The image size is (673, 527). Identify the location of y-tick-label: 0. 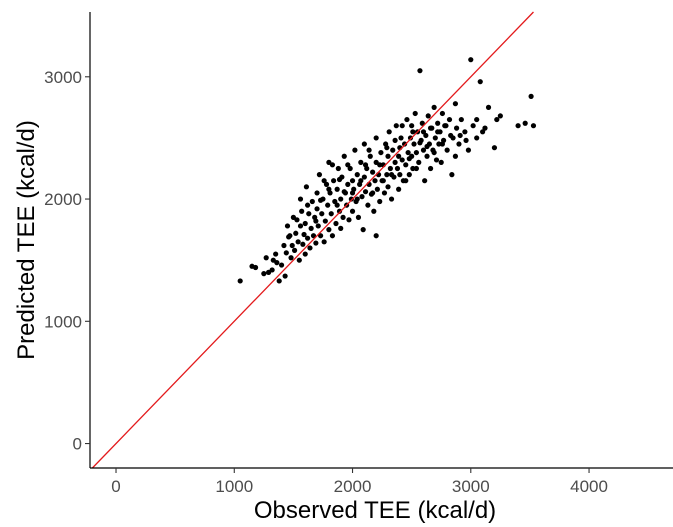
(77, 444).